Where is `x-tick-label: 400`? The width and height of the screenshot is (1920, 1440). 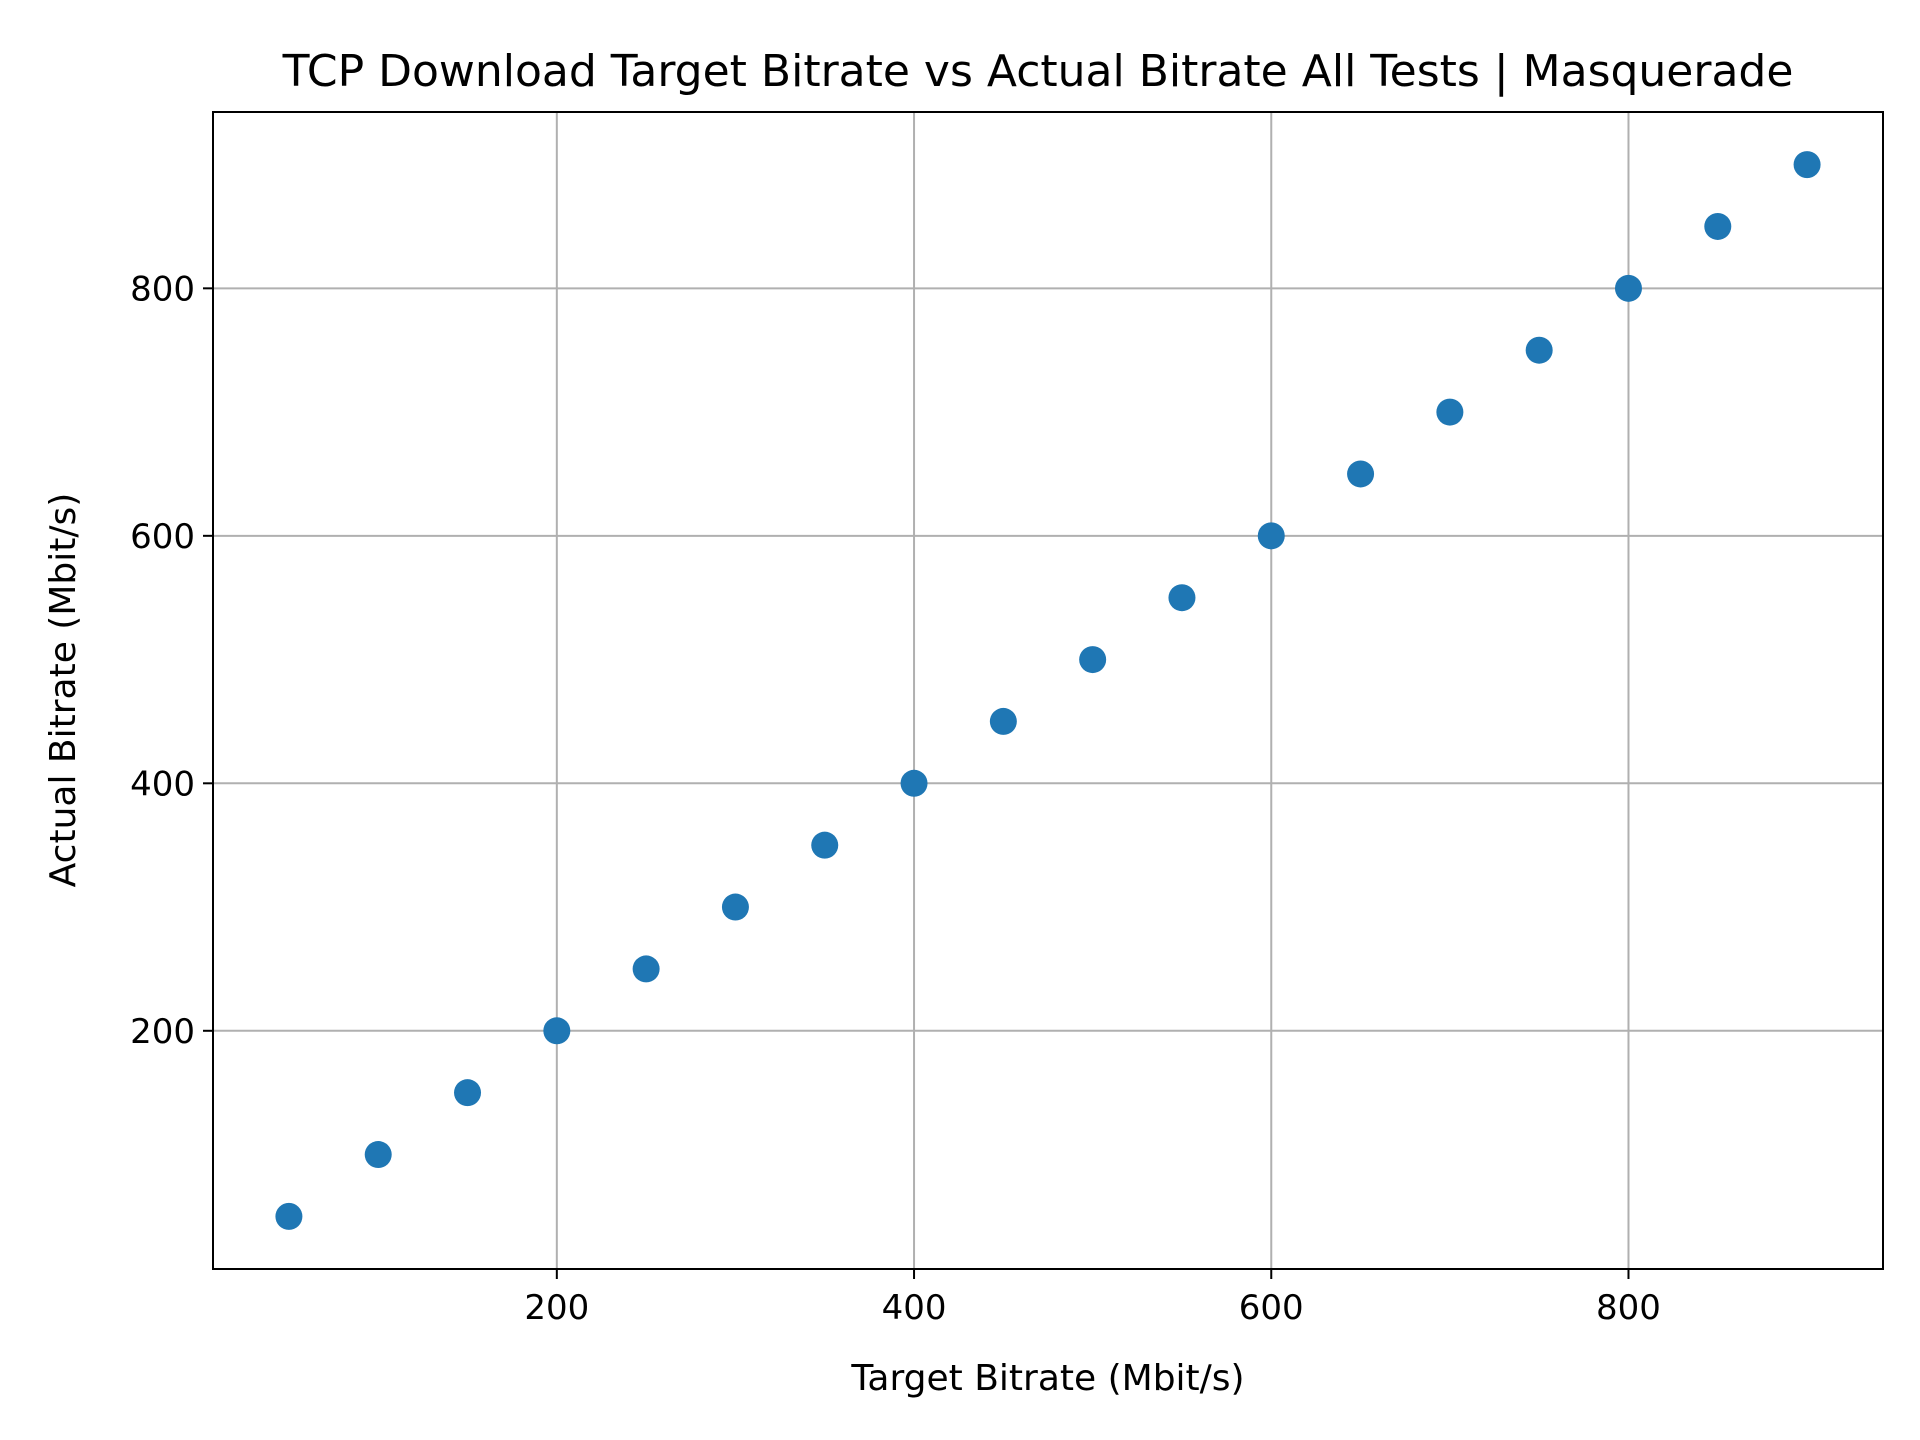 x-tick-label: 400 is located at coordinates (914, 1308).